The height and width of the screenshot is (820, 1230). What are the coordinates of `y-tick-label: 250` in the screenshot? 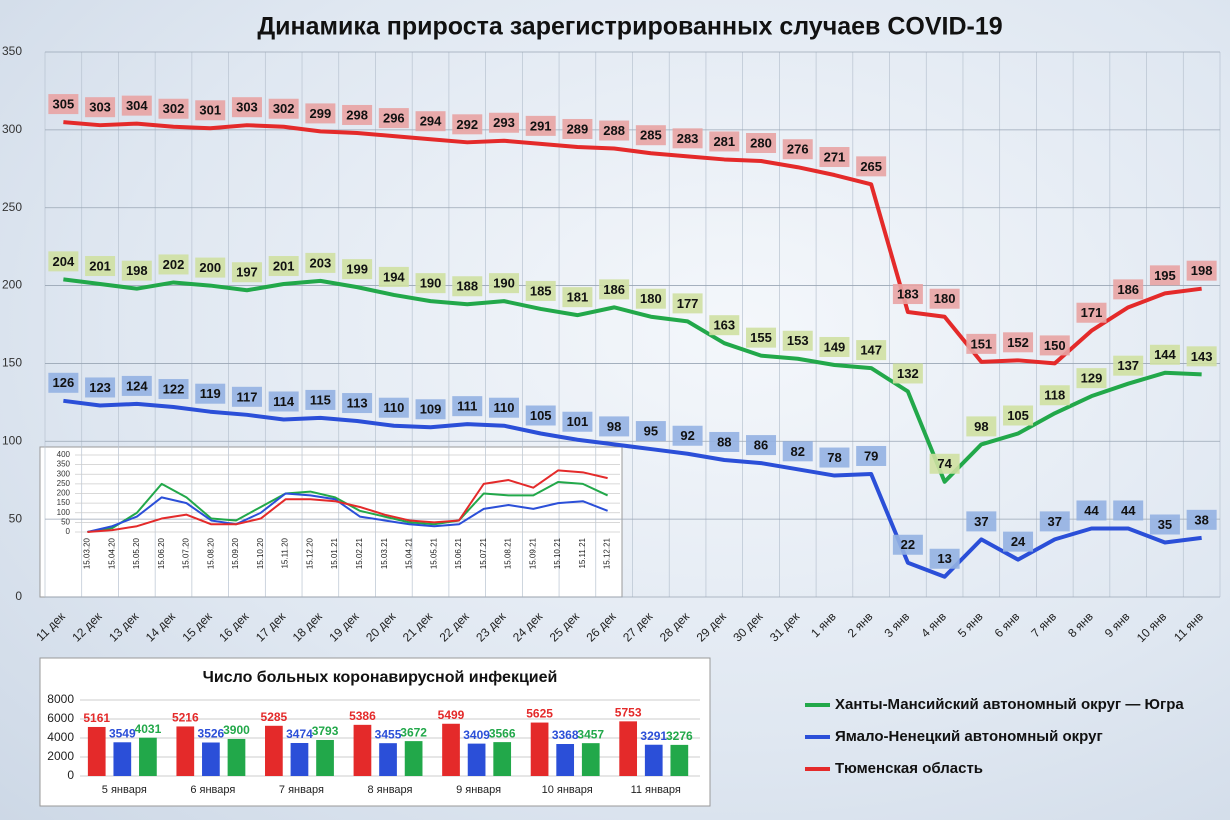 It's located at (12, 207).